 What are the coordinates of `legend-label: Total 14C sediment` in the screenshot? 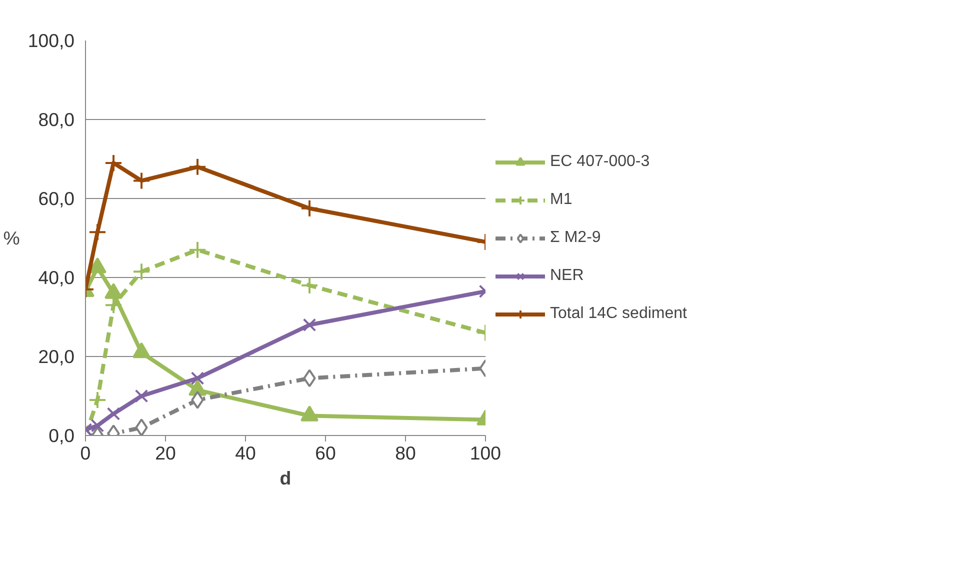 It's located at (618, 313).